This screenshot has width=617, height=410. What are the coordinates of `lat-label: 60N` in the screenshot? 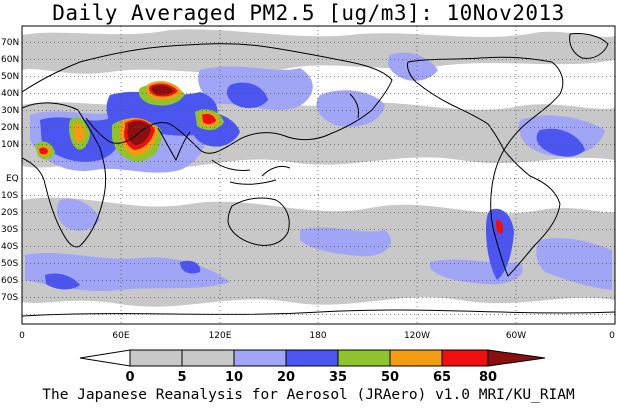 It's located at (10, 60).